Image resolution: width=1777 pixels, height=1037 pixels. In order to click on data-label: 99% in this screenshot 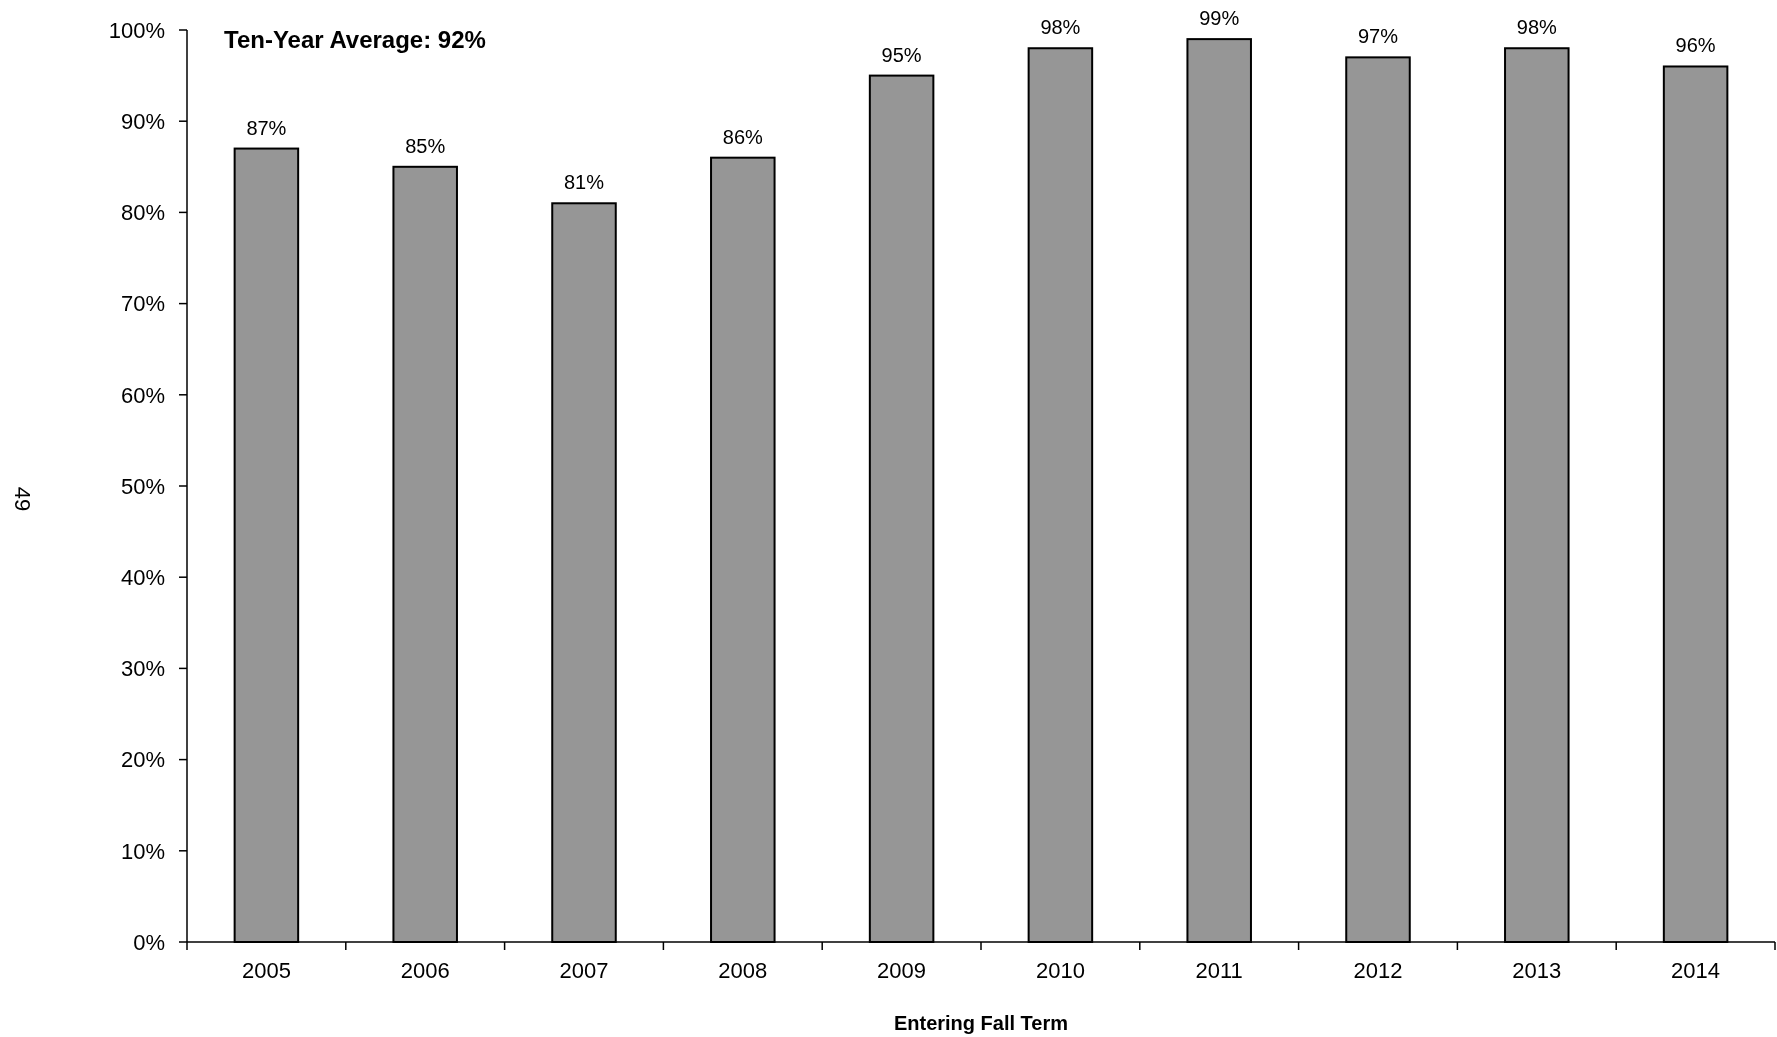, I will do `click(1219, 18)`.